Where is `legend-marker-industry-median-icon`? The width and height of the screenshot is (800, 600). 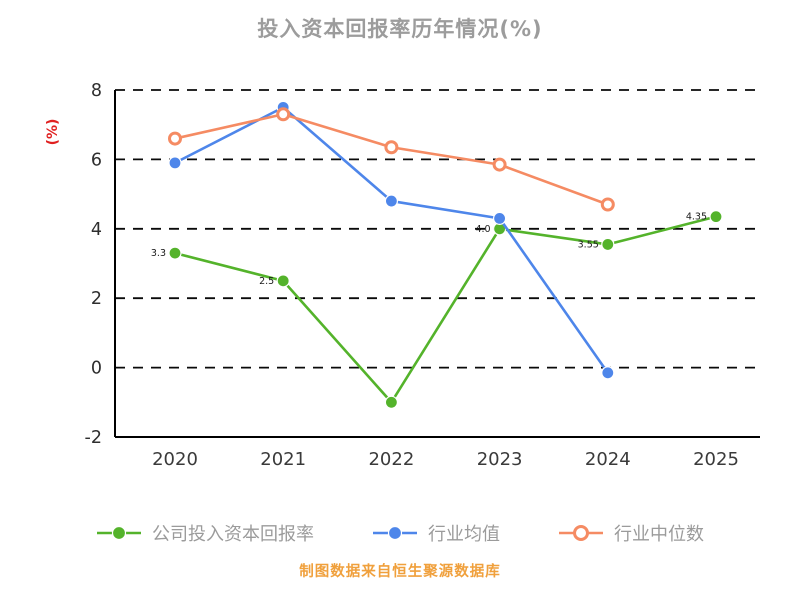 legend-marker-industry-median-icon is located at coordinates (581, 533).